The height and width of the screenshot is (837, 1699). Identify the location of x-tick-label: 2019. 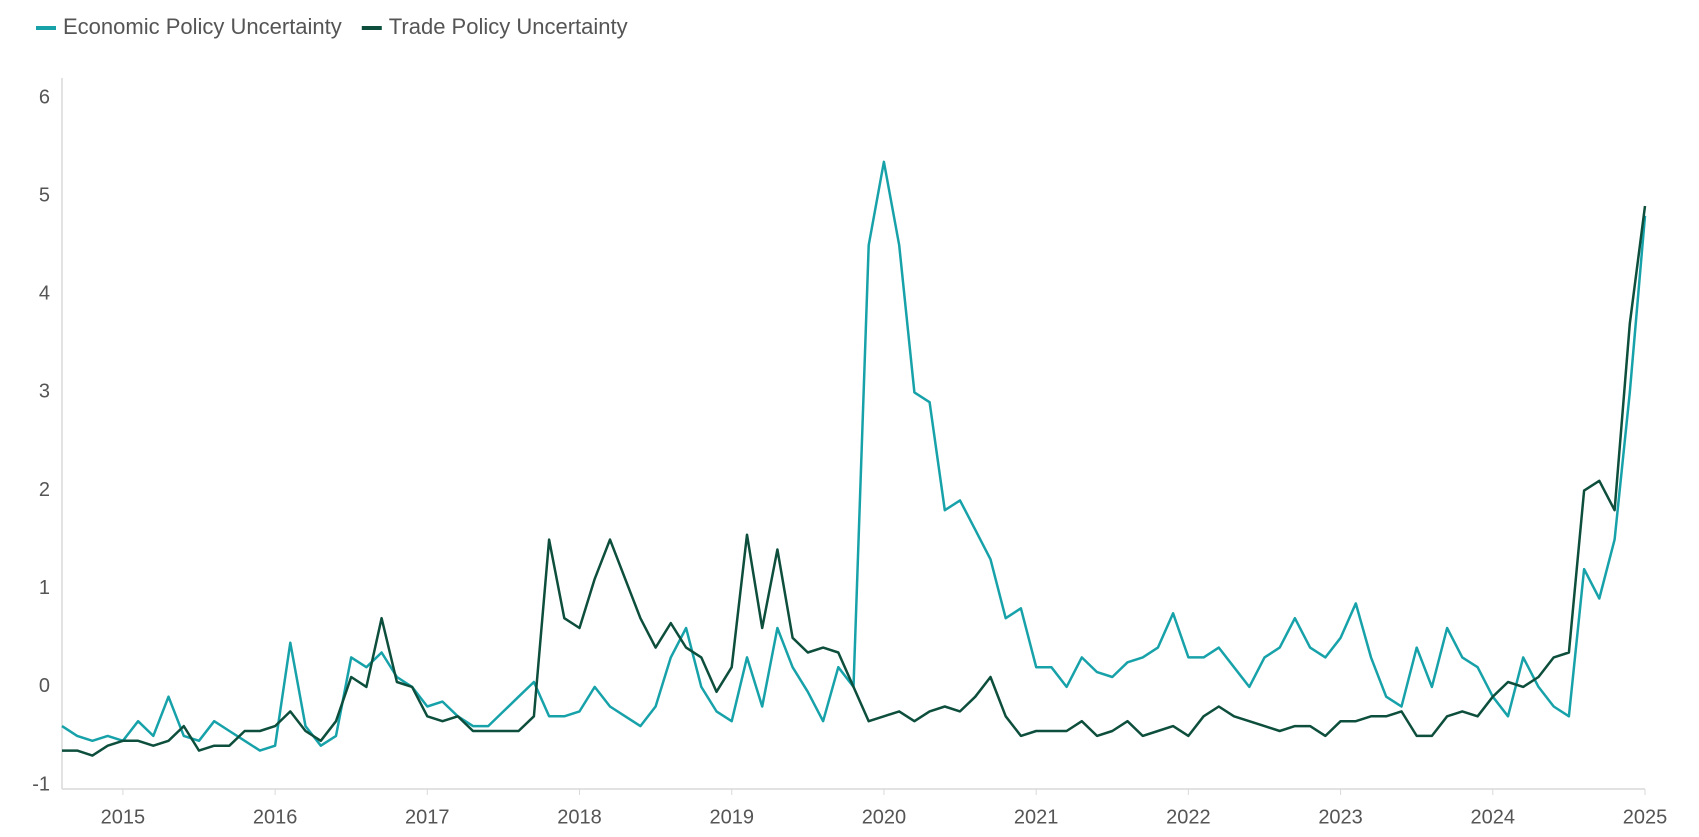
(731, 817).